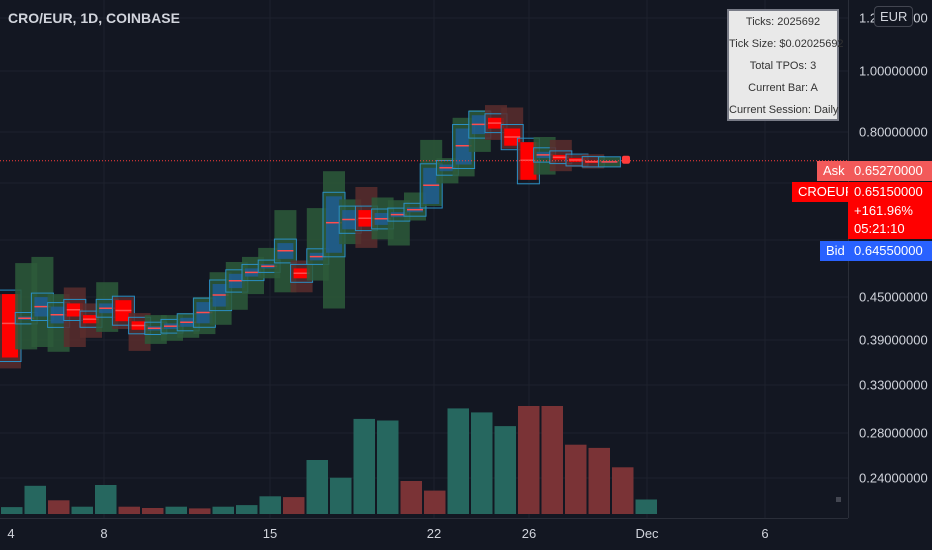 The height and width of the screenshot is (550, 932). What do you see at coordinates (826, 192) in the screenshot?
I see `symbol-label-tag: CROEUR` at bounding box center [826, 192].